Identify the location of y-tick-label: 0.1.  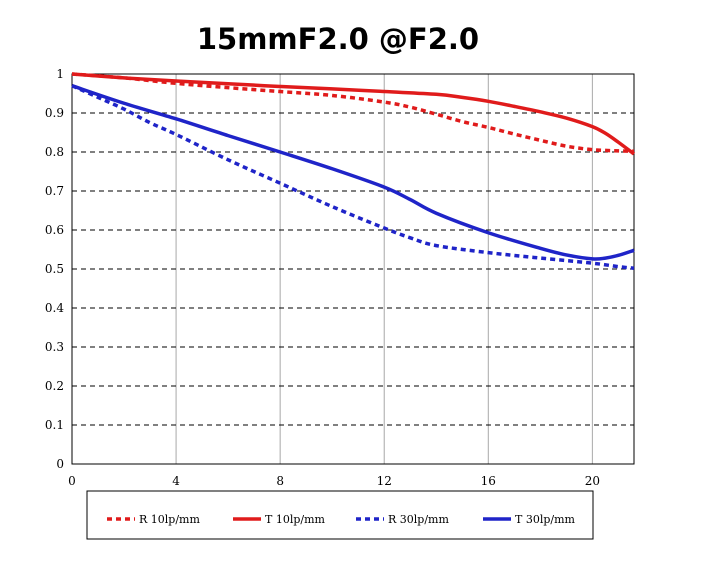
(54, 425).